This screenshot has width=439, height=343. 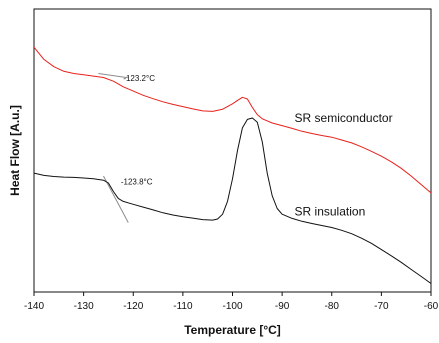 I want to click on x-axis: -140 -130 -120 -110 -100 -90 -80 -70 -60, so click(x=231, y=302).